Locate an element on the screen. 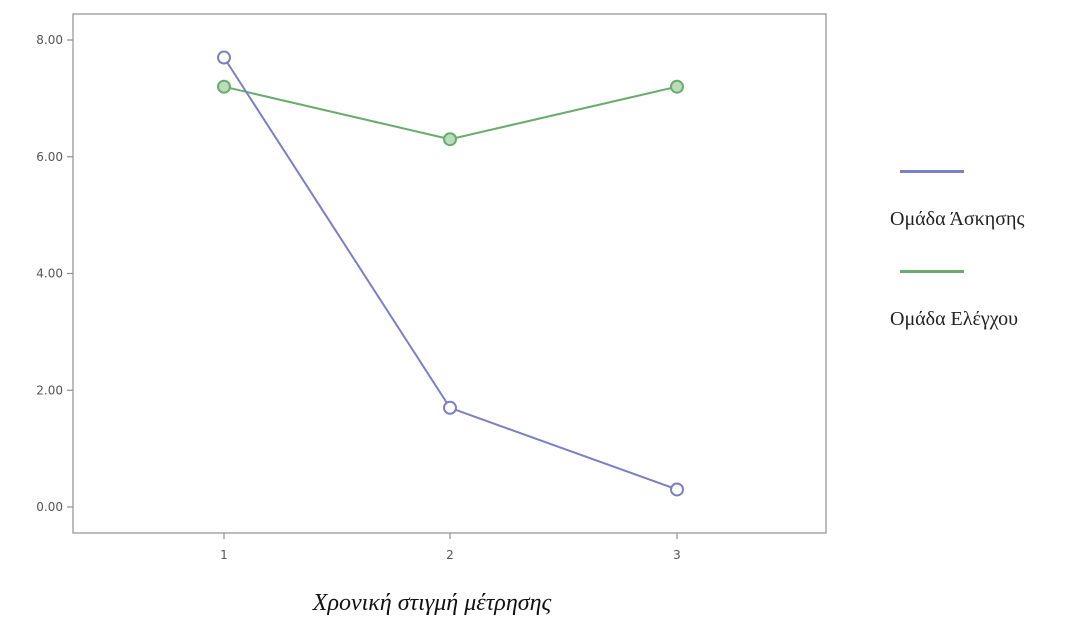  legend-swatch-control is located at coordinates (932, 271).